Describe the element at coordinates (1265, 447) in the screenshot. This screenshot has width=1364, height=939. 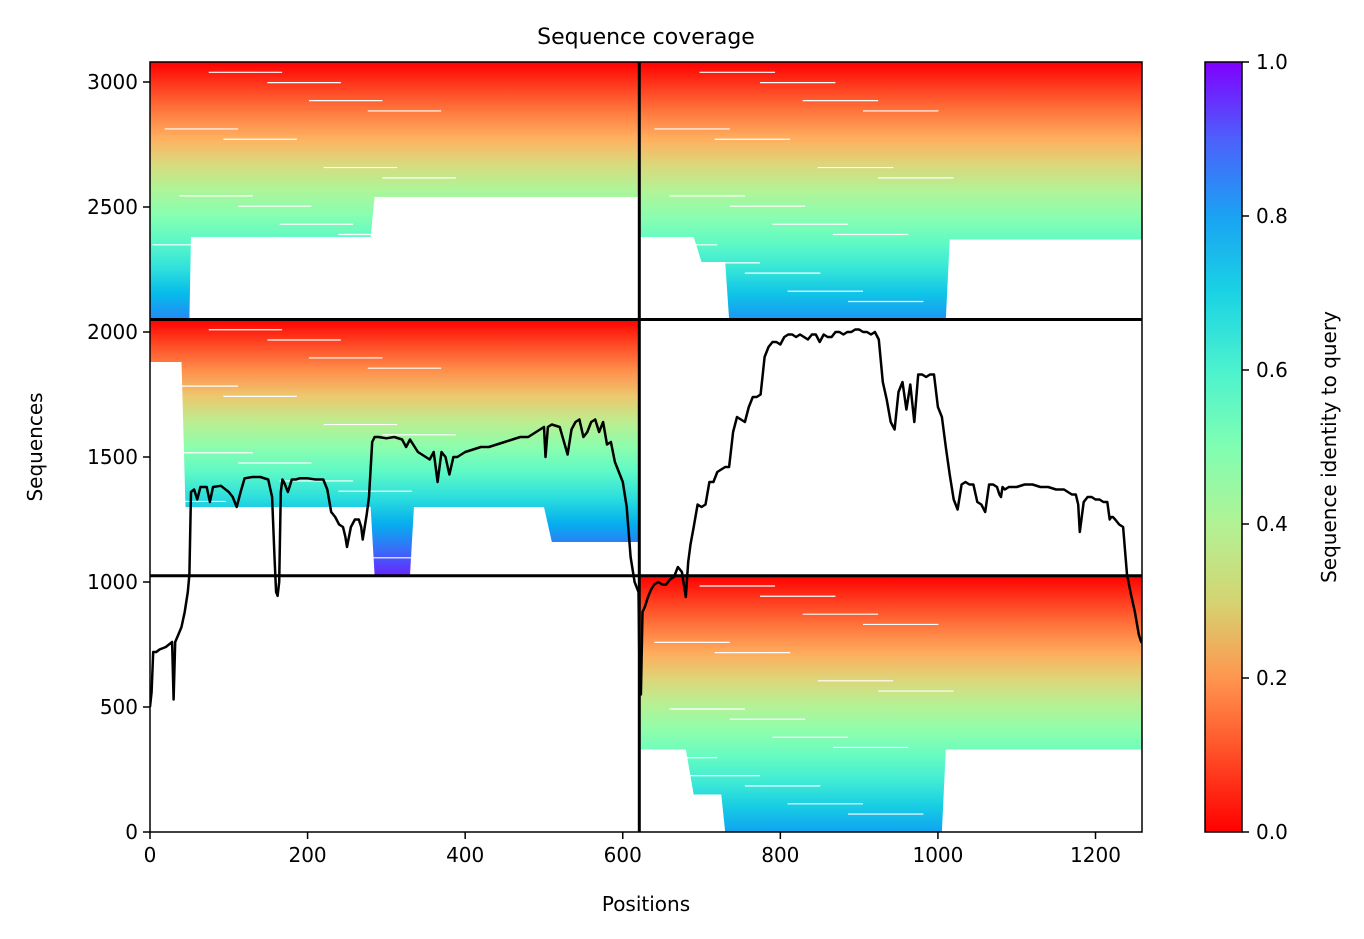
I see `colorbar-ticks: 0.0 0.2 0.4 0.6 0.8 1.0` at that location.